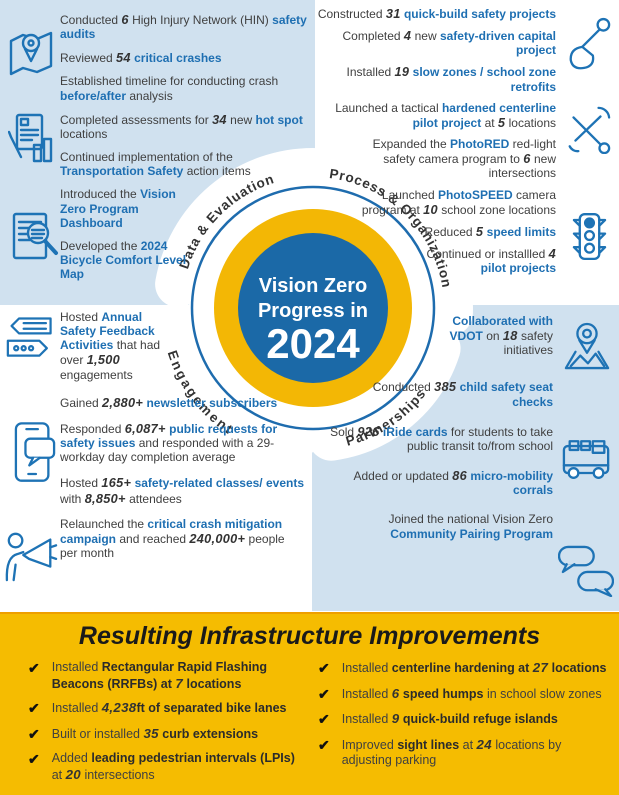 The width and height of the screenshot is (619, 795). What do you see at coordinates (31, 555) in the screenshot?
I see `megaphone-outreach-icon` at bounding box center [31, 555].